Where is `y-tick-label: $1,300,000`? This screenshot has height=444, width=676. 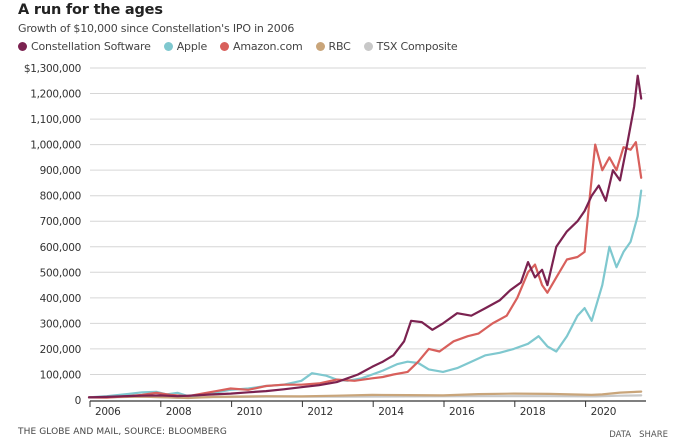
y-tick-label: $1,300,000 is located at coordinates (52, 69).